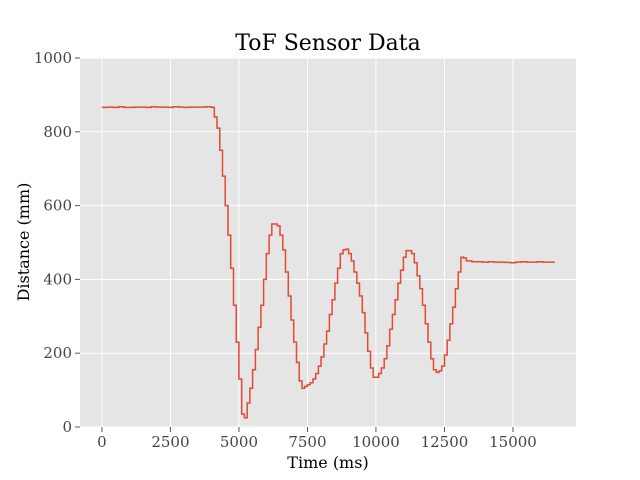 This screenshot has height=480, width=640. I want to click on y-axis-ticks: 0 200 400 600 800 1000, so click(57, 242).